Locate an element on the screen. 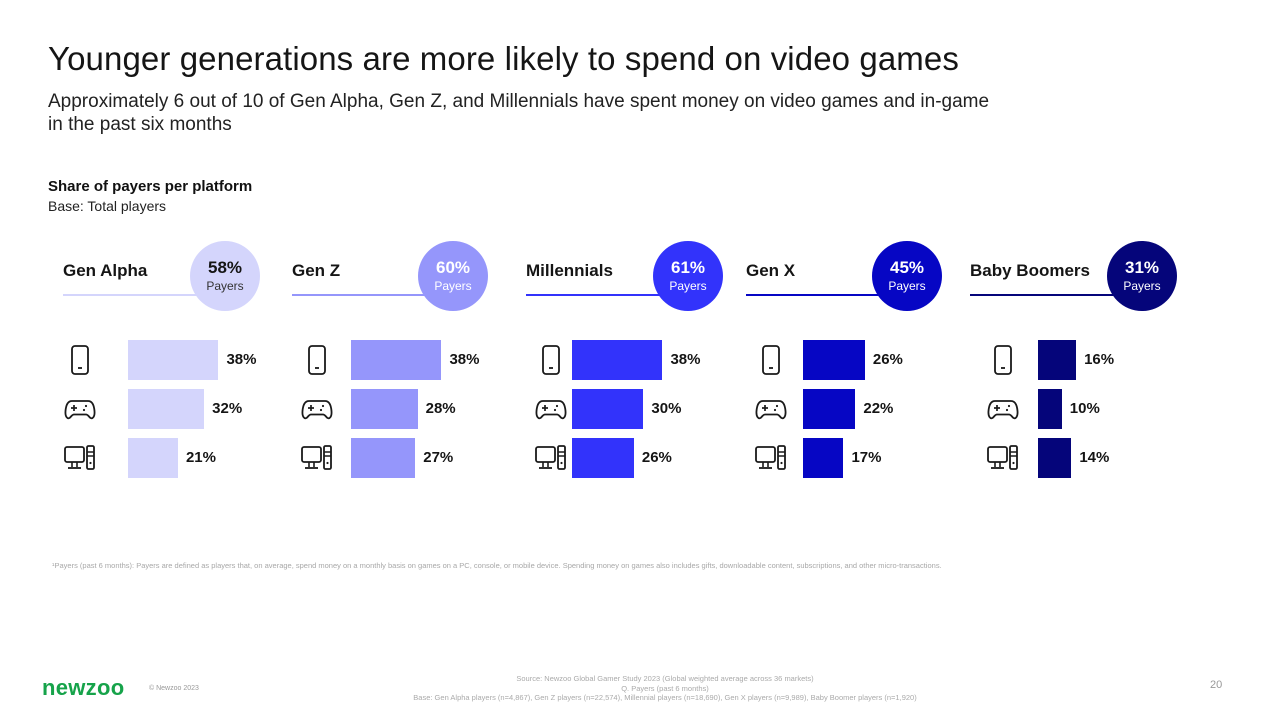 The height and width of the screenshot is (712, 1266). payers-badge: 45% Payers is located at coordinates (907, 276).